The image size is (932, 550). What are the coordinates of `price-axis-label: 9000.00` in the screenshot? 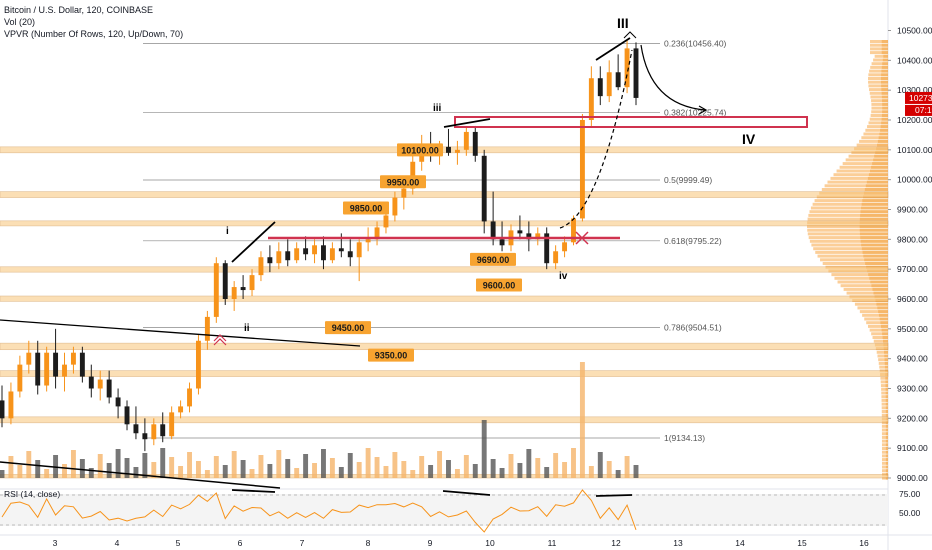 It's located at (912, 478).